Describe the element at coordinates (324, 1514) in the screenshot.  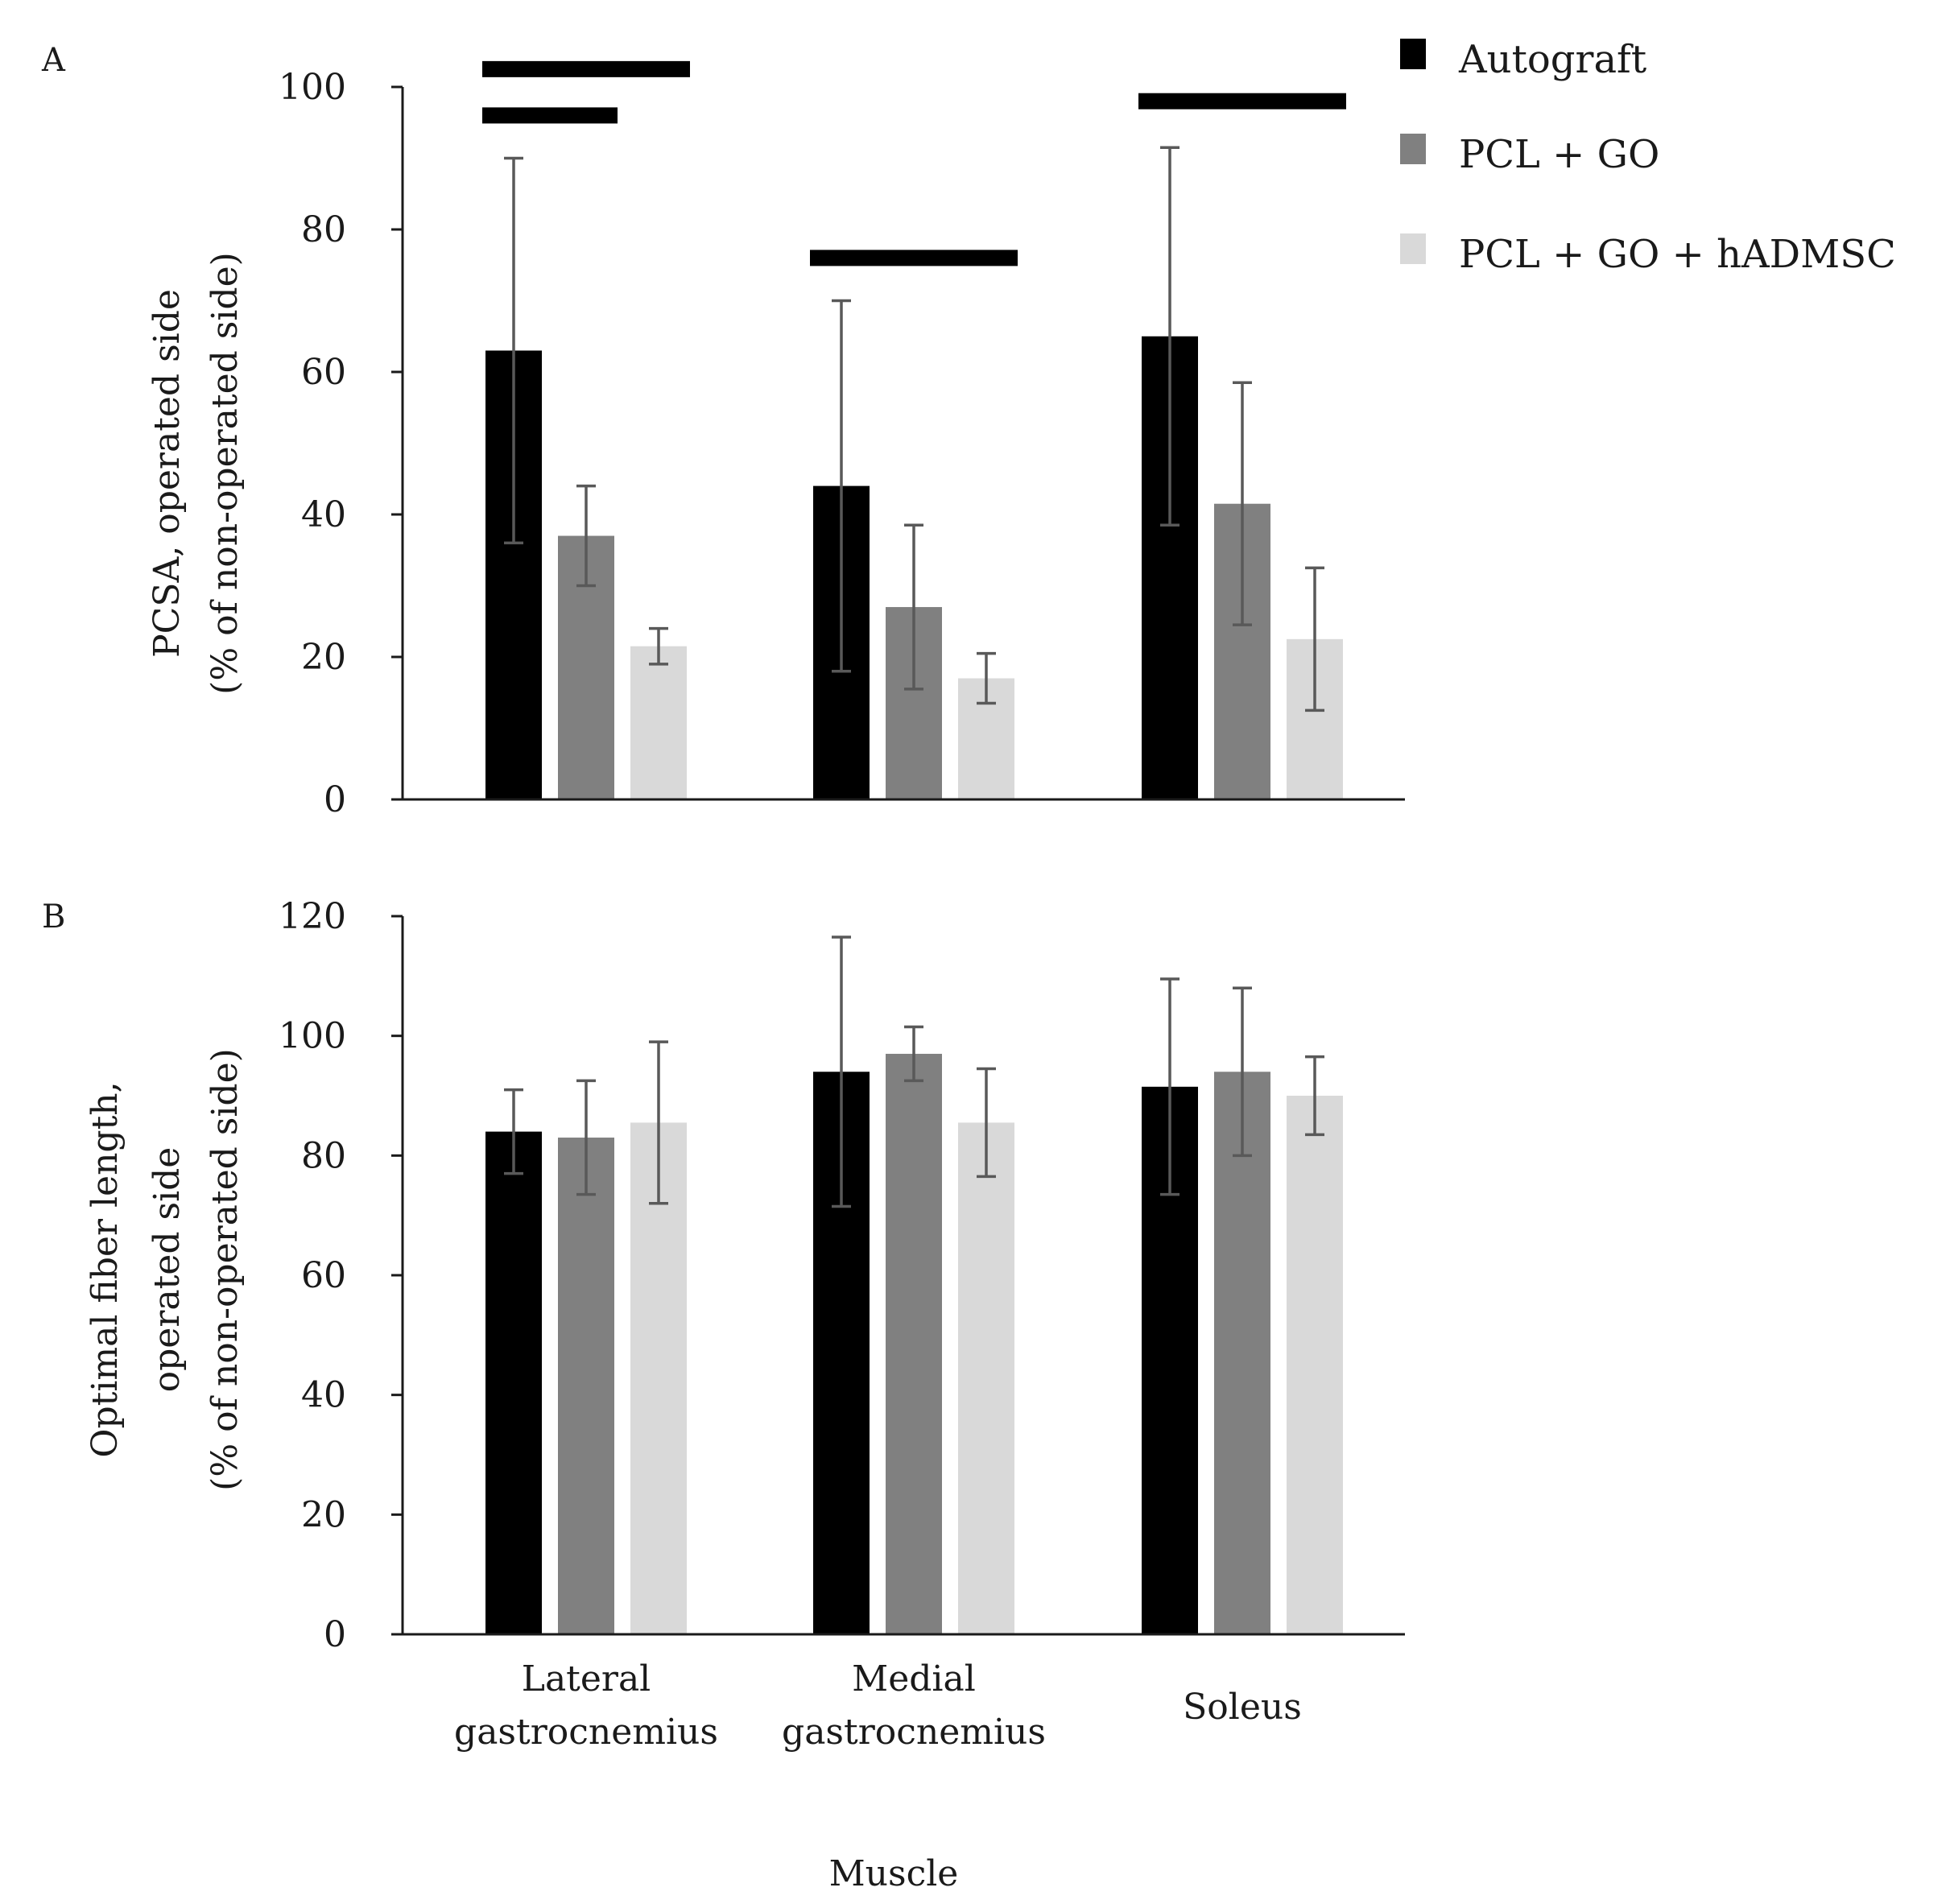
I see `panel-b-ytick-label-20: 20` at that location.